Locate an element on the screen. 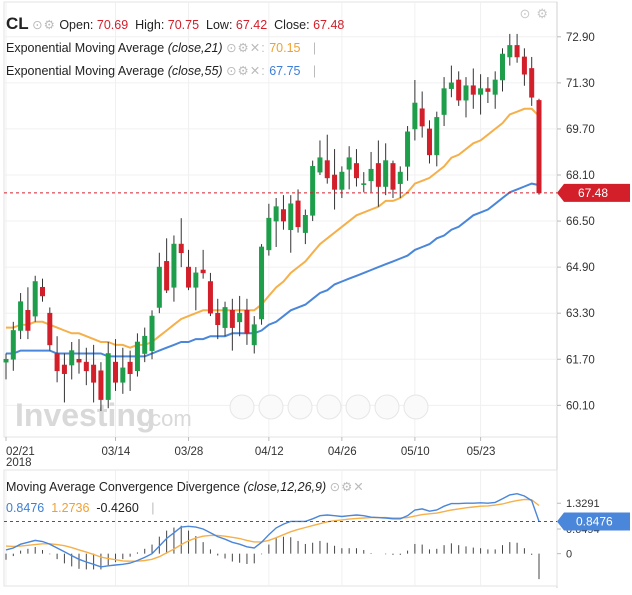  ema55-name: Exponential Moving Average is located at coordinates (85, 71).